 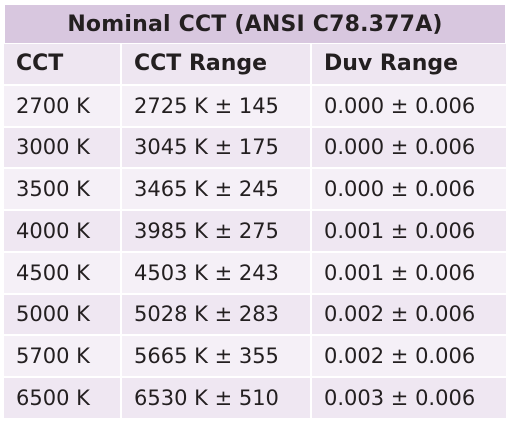 What do you see at coordinates (63, 190) in the screenshot?
I see `cell-cct: 3500 K` at bounding box center [63, 190].